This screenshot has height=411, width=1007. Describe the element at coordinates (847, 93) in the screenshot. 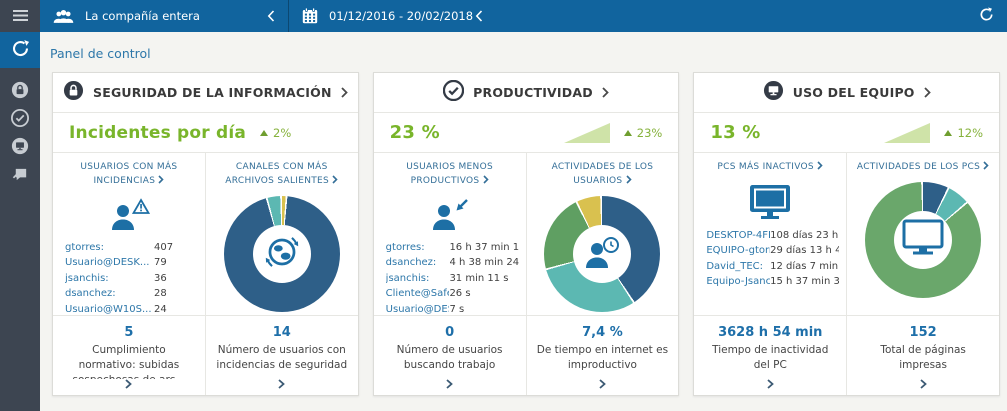

I see `equipment-card-header: USO DEL EQUIPO` at that location.